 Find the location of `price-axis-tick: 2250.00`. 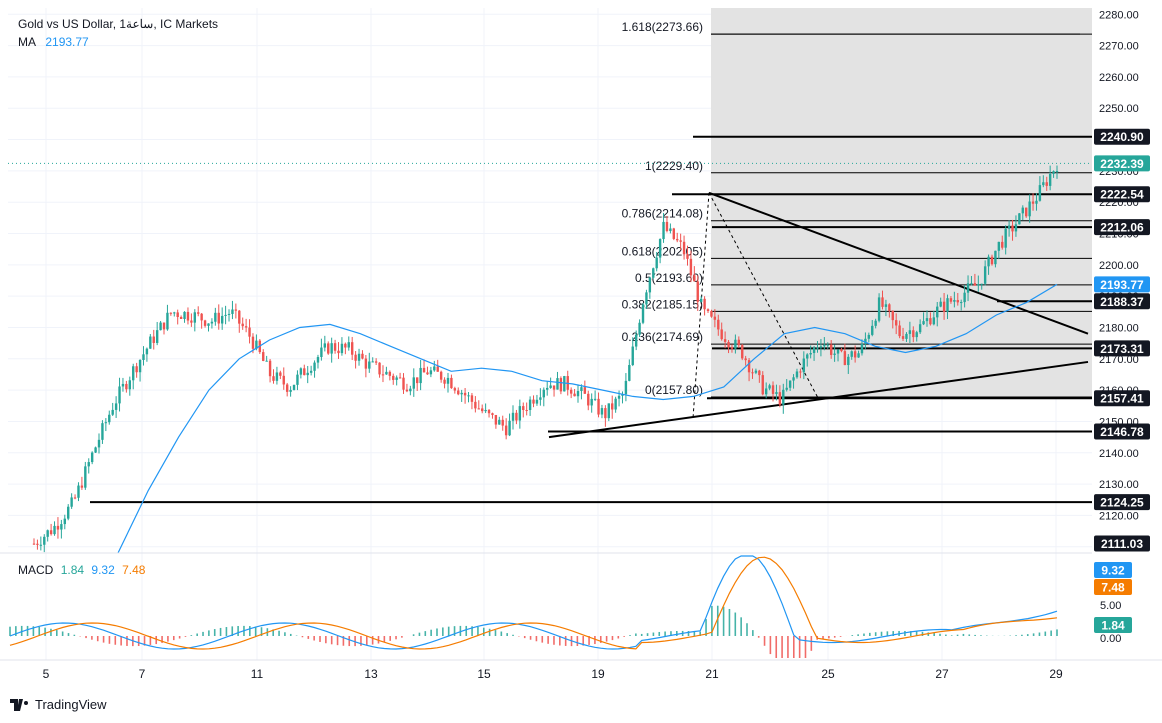

price-axis-tick: 2250.00 is located at coordinates (1119, 109).